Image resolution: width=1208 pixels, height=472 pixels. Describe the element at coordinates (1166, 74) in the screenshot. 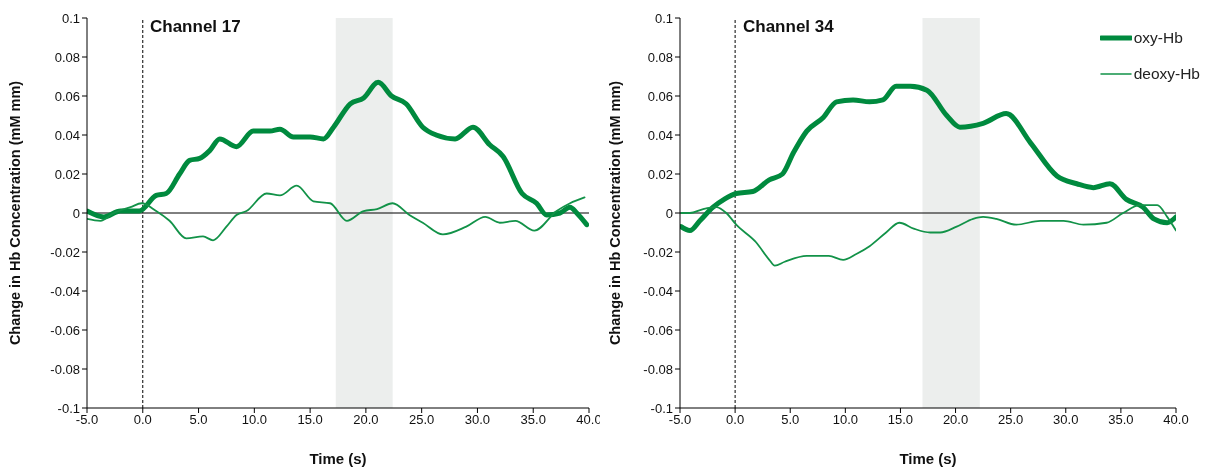

I see `legend-label: deoxy-Hb` at that location.